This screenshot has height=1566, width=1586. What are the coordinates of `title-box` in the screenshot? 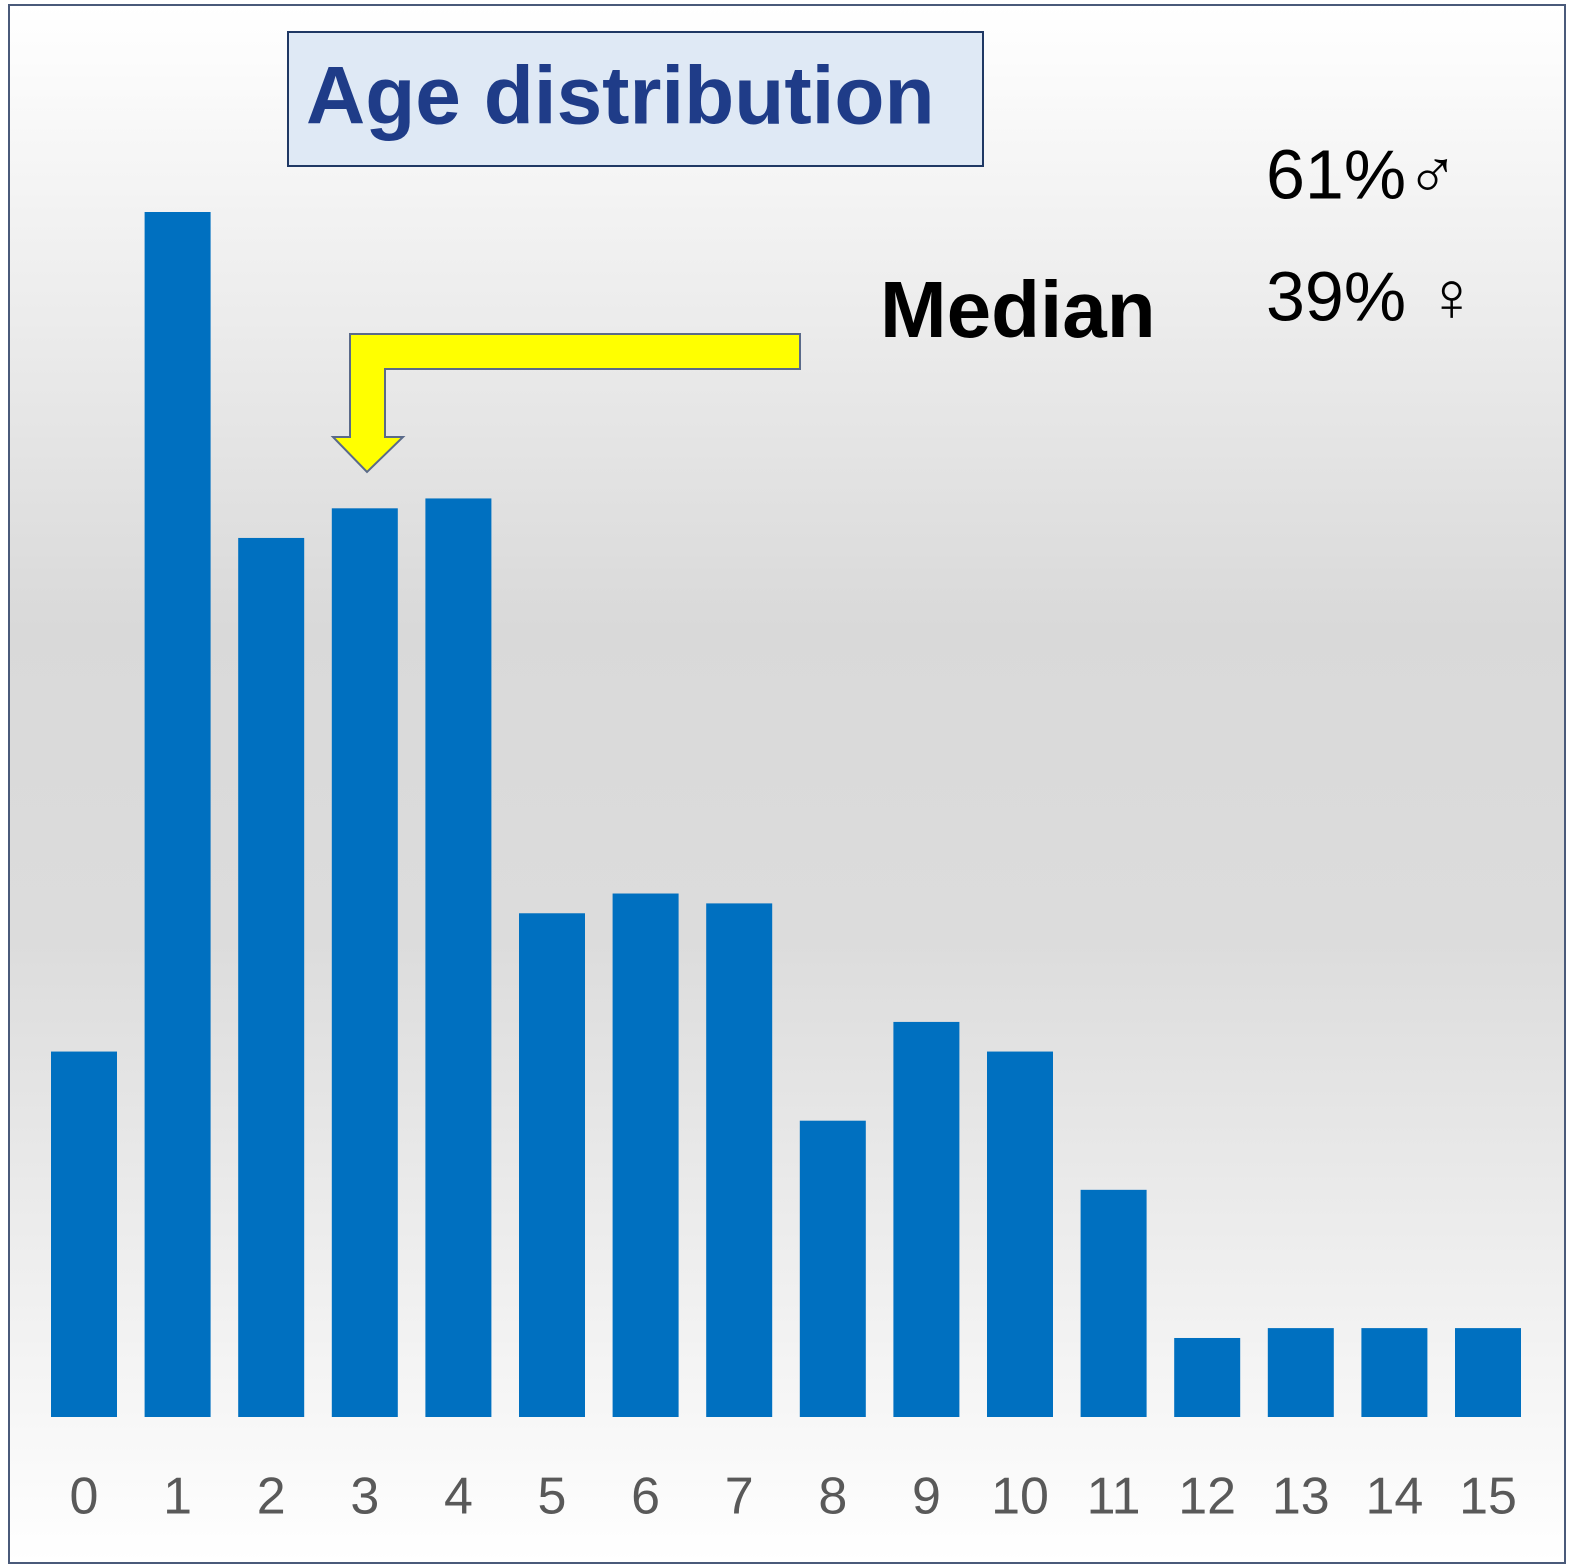 It's located at (635, 99).